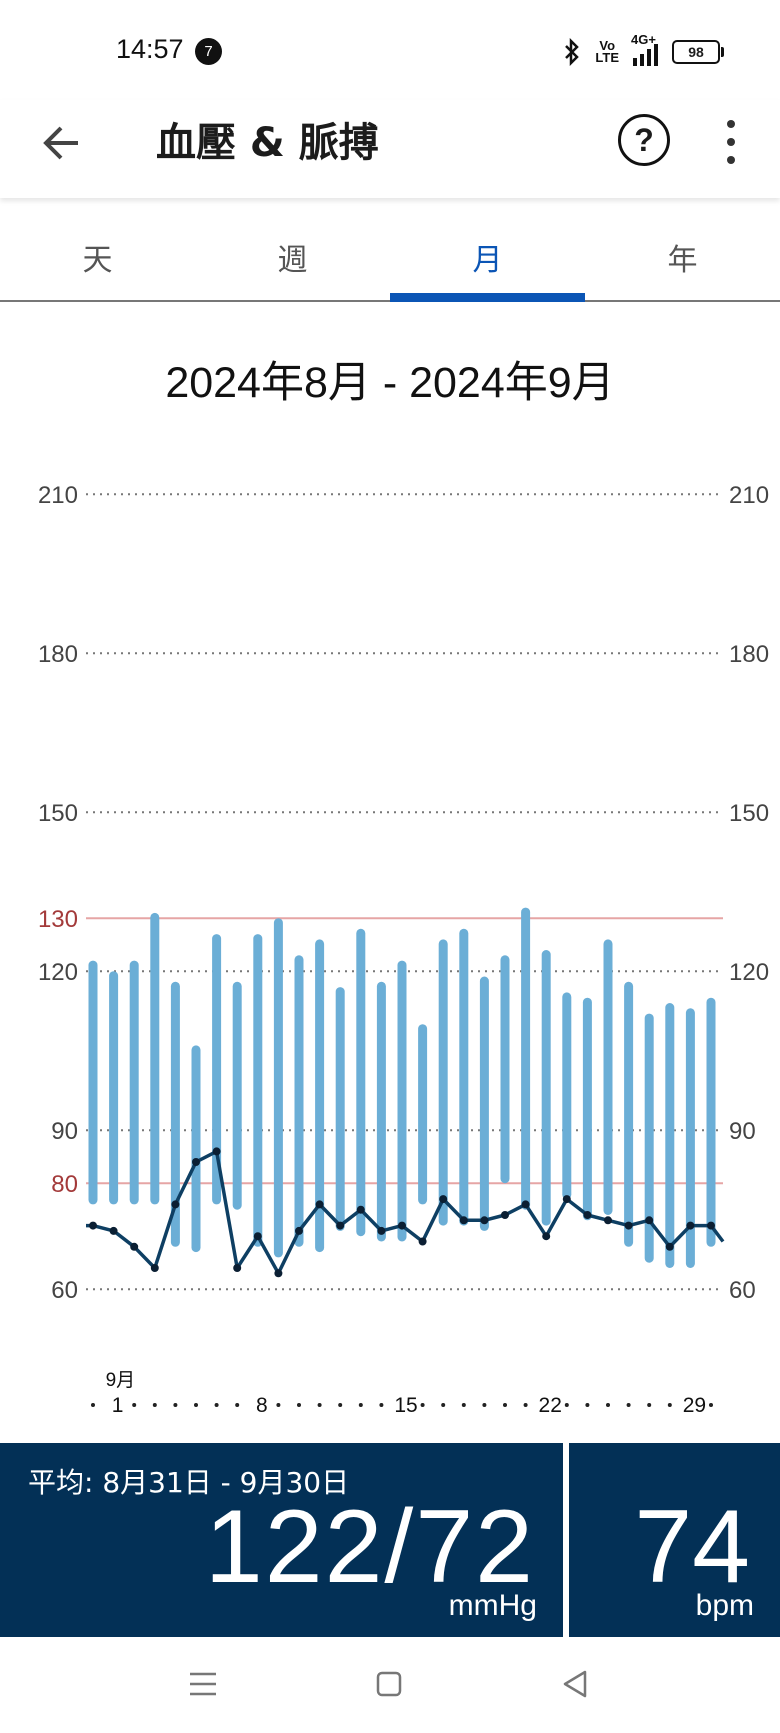  I want to click on average-pulse-panel: 74 bpm, so click(674, 1540).